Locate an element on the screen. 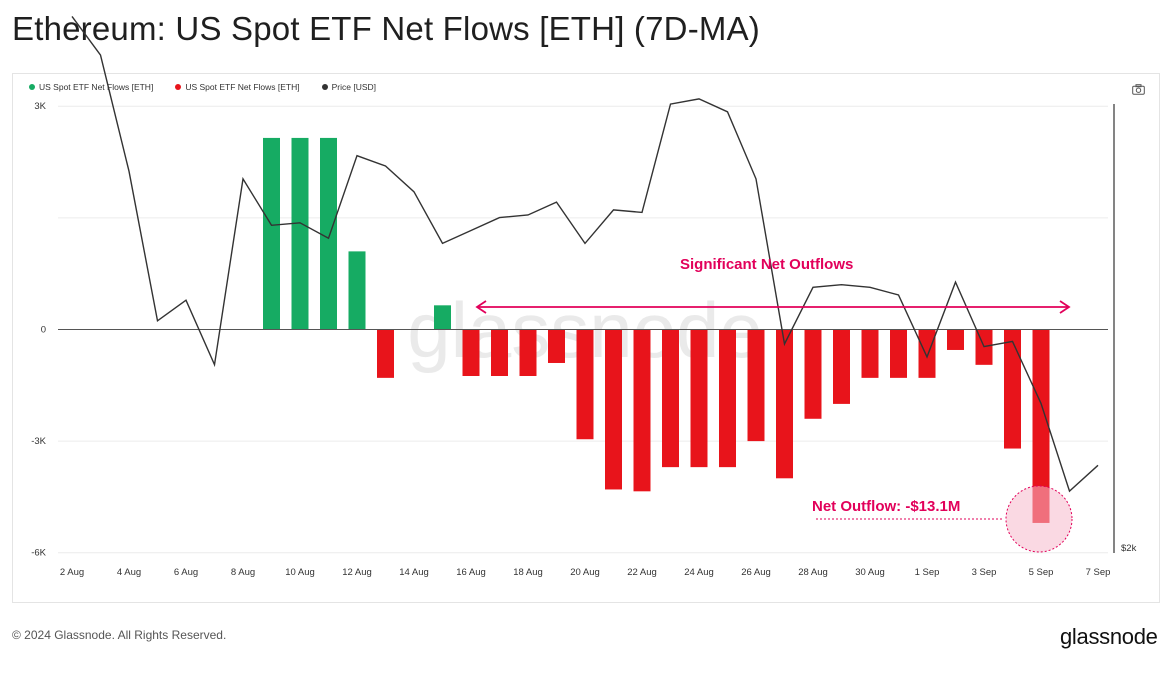  y-ticks: 3K 0 -3K -6K is located at coordinates (38, 330).